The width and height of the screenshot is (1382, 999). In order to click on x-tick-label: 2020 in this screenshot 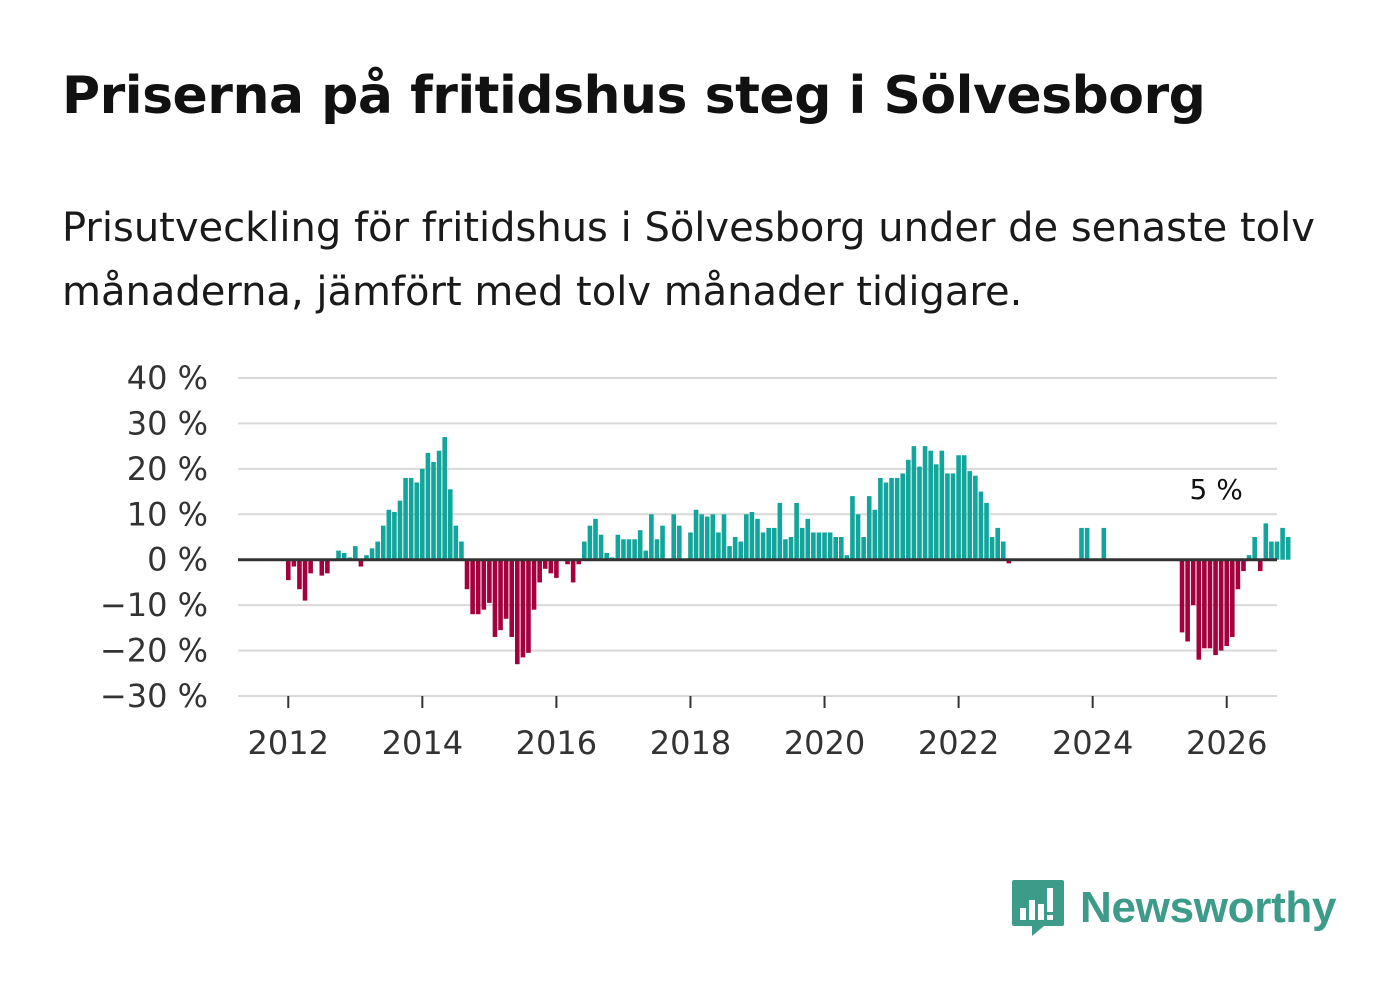, I will do `click(824, 743)`.